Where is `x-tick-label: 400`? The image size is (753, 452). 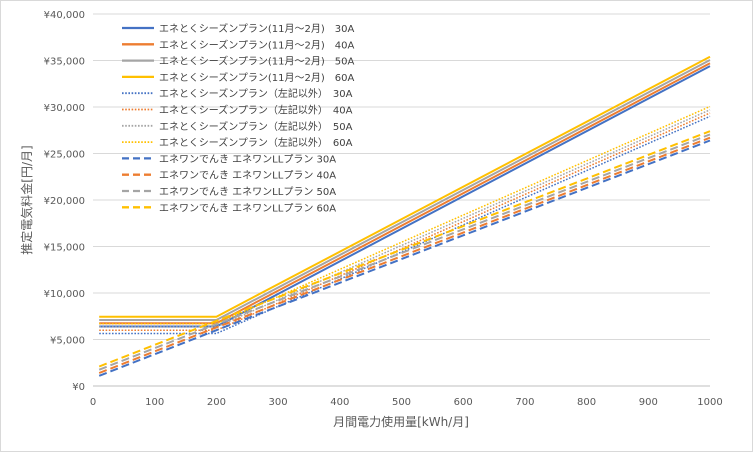 x-tick-label: 400 is located at coordinates (339, 402).